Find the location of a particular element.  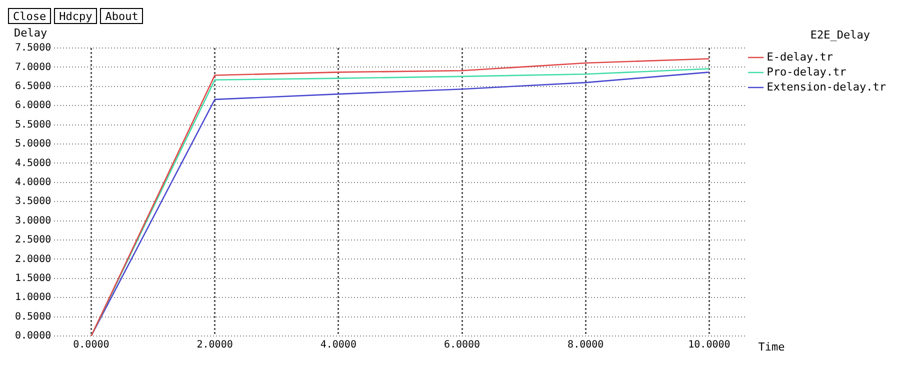

y-tick-label: 0.0000 is located at coordinates (33, 336).